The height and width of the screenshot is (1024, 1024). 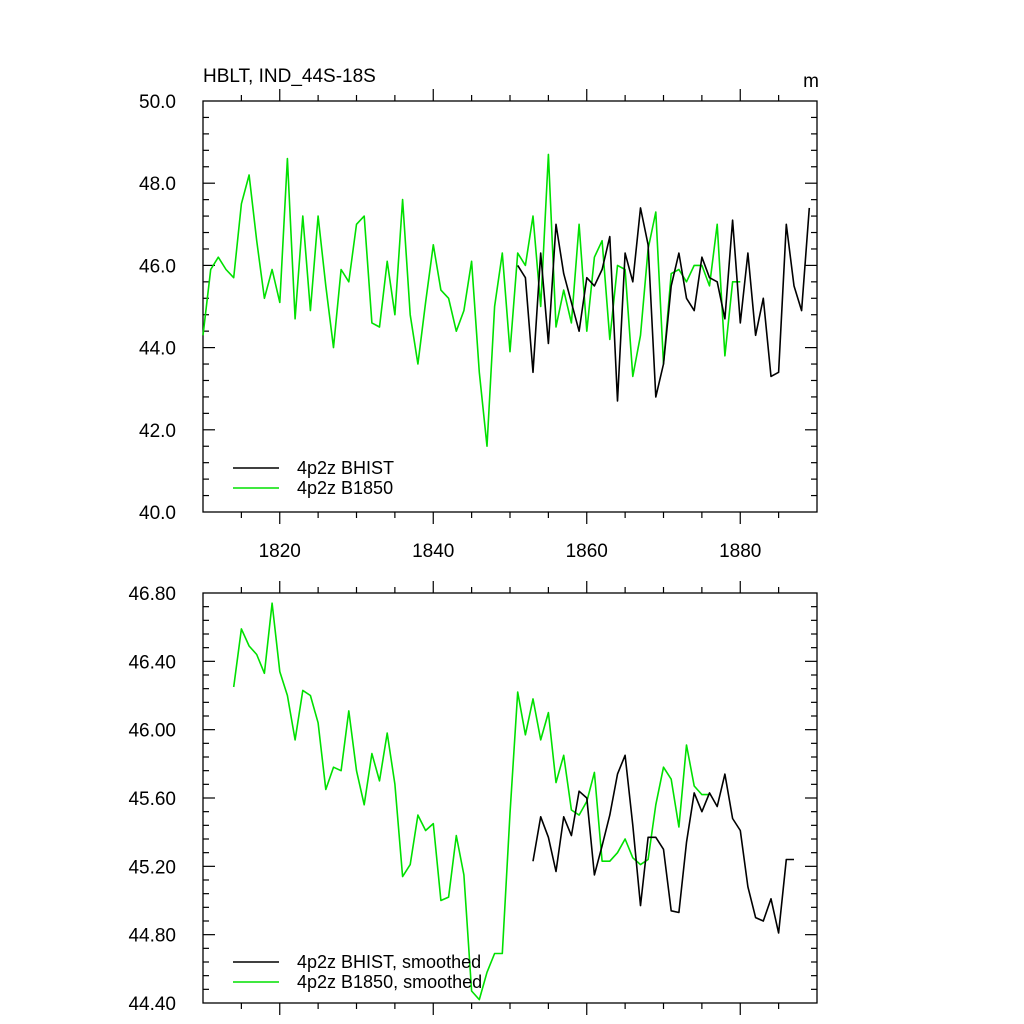 I want to click on x-tick-label: 1820, so click(x=280, y=551).